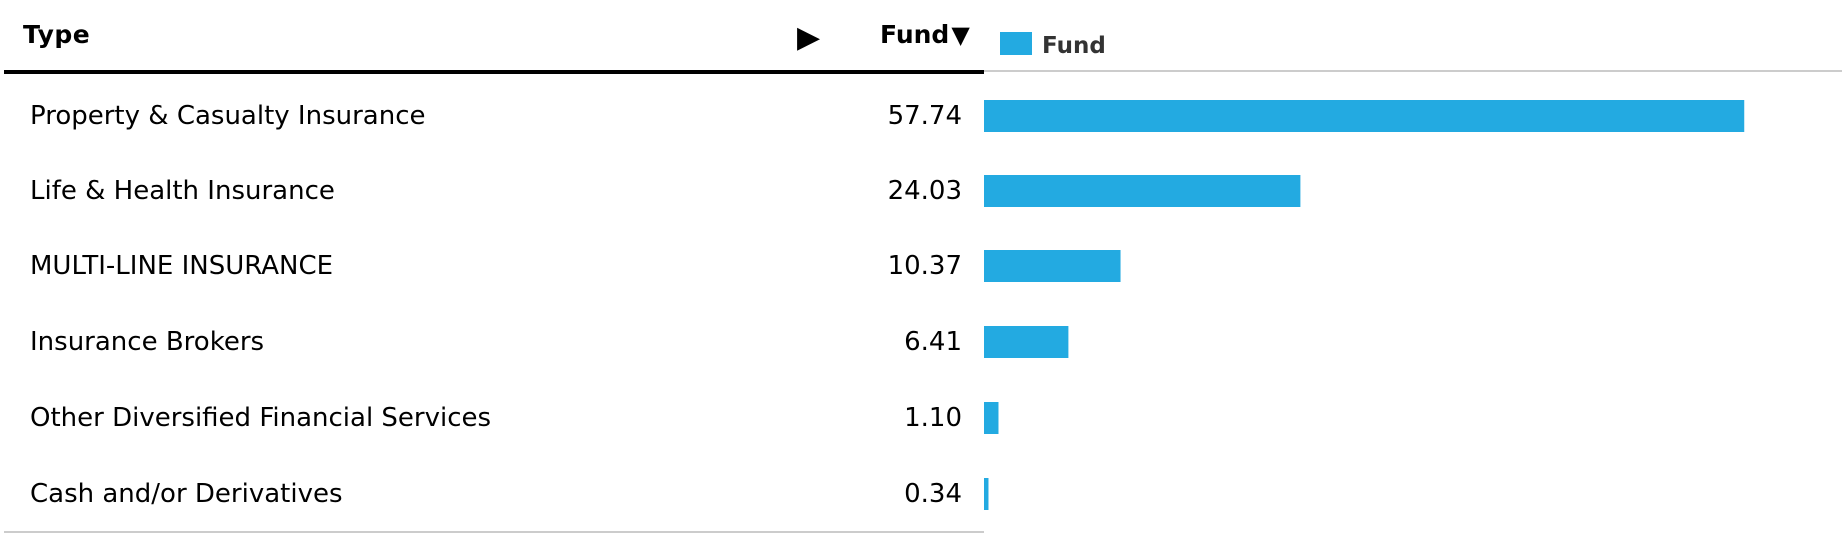  I want to click on type-column-header: Type, so click(57, 34).